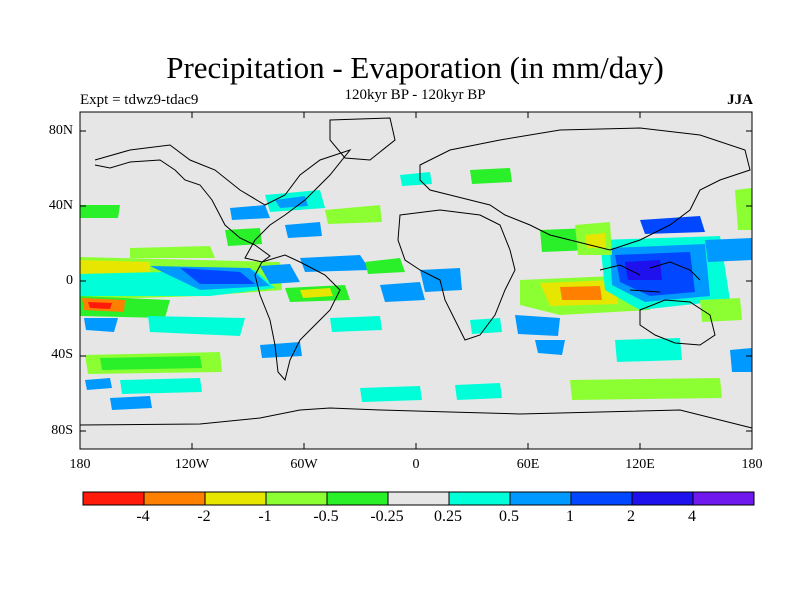  What do you see at coordinates (204, 516) in the screenshot?
I see `colorbar-label: -2` at bounding box center [204, 516].